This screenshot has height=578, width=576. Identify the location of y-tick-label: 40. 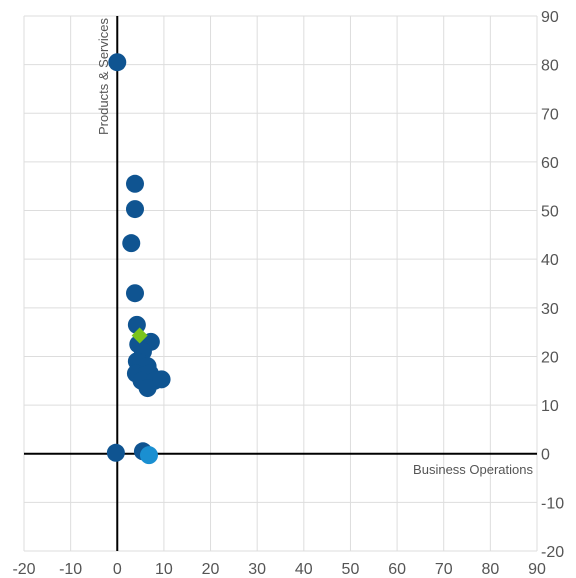
(550, 260).